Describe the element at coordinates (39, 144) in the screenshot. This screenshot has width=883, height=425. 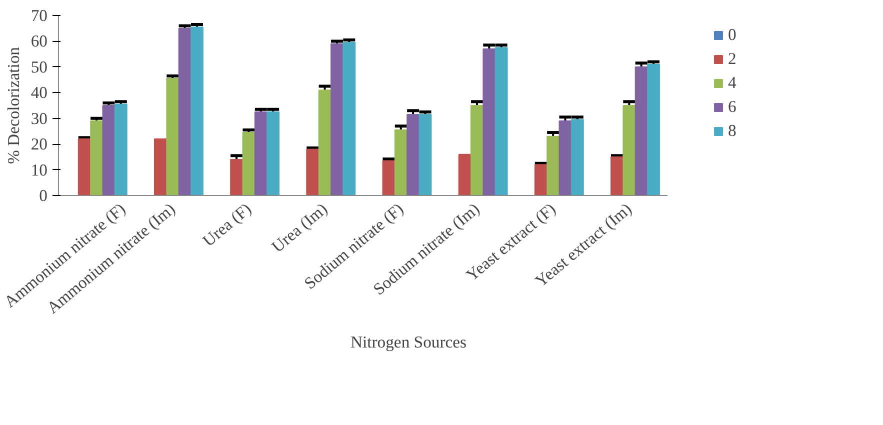
I see `y-tick-label: 20` at that location.